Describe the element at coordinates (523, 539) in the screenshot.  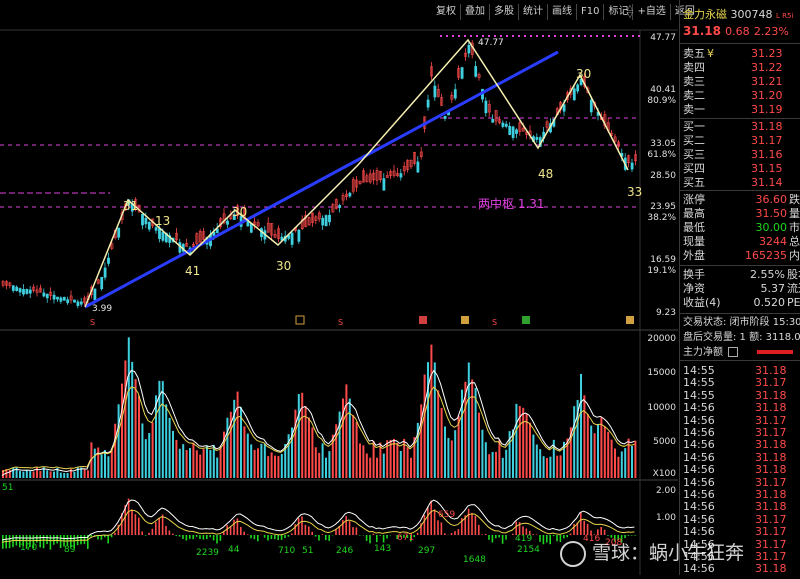
I see `macd-value-label: 419` at that location.